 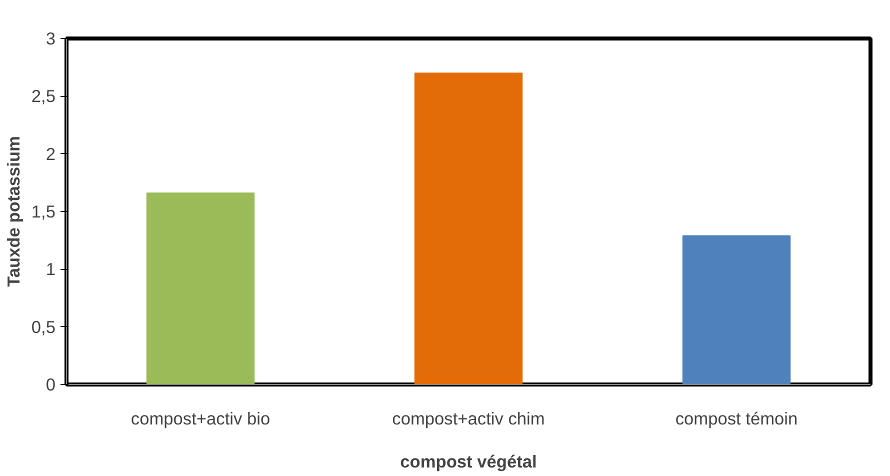 What do you see at coordinates (51, 38) in the screenshot?
I see `y-tick-label: 3` at bounding box center [51, 38].